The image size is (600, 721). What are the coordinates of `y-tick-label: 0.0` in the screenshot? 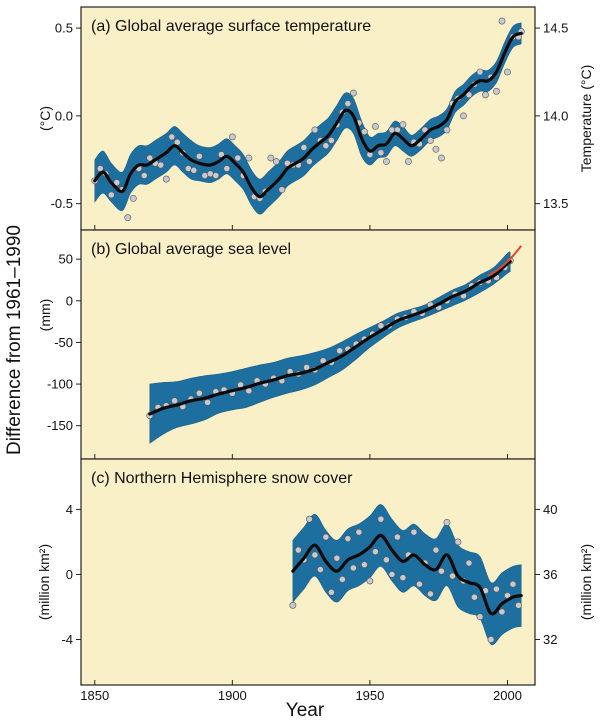 It's located at (64, 115).